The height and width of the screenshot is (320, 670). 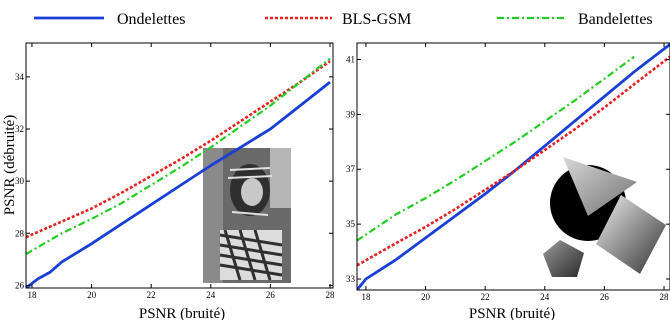 What do you see at coordinates (20, 181) in the screenshot?
I see `y-tick-label: 30` at bounding box center [20, 181].